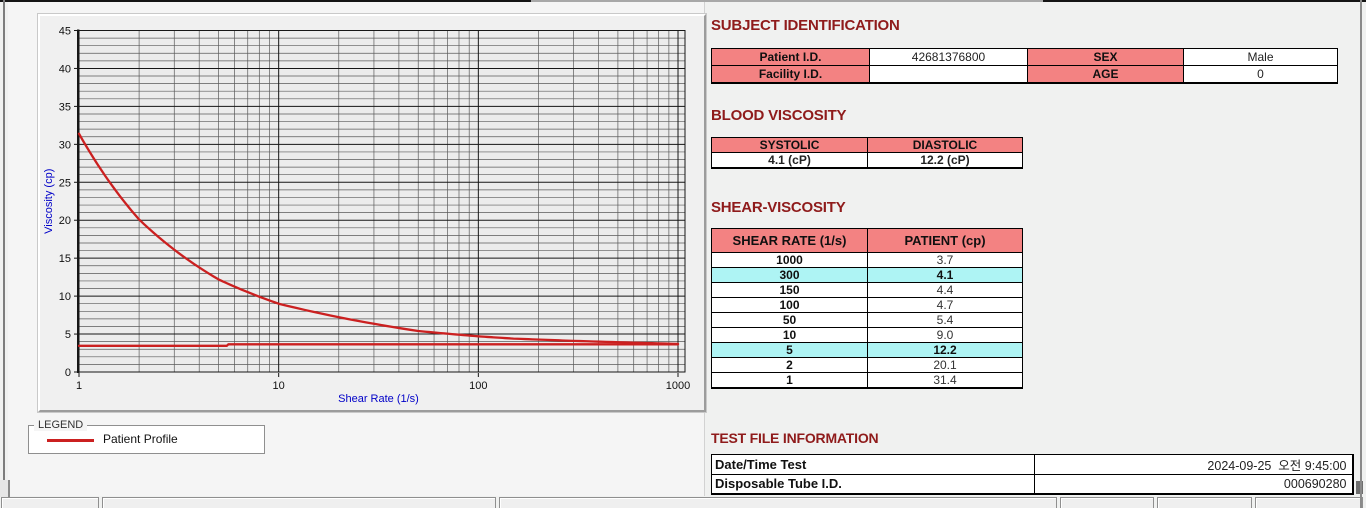 The image size is (1366, 508). I want to click on svg-text: 15, so click(65, 259).